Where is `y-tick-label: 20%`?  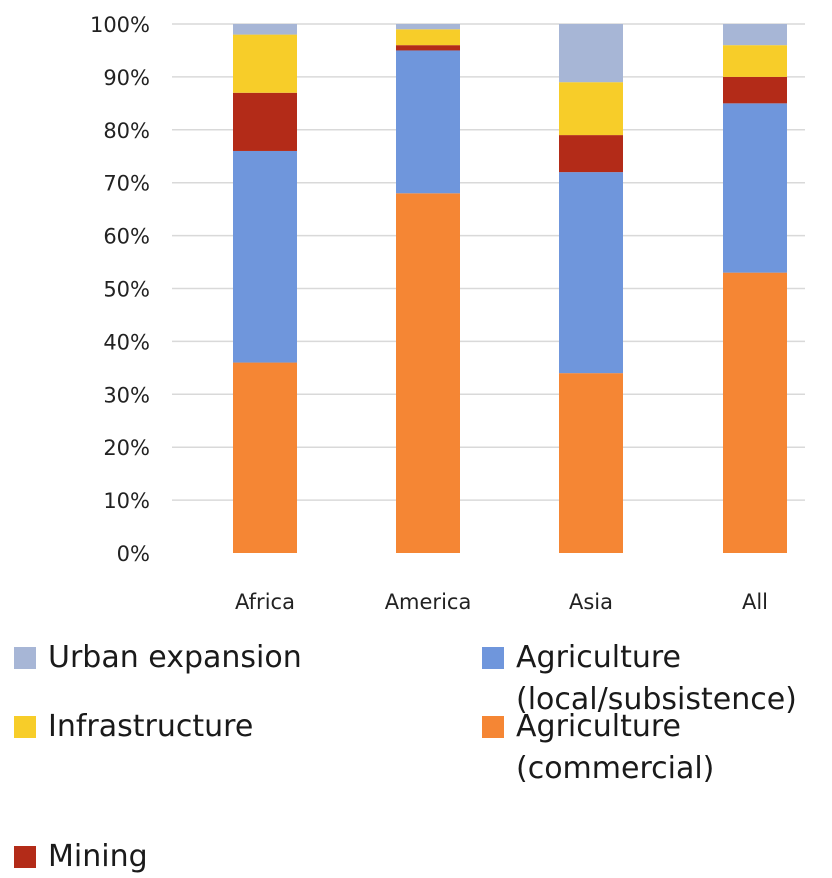 y-tick-label: 20% is located at coordinates (126, 448).